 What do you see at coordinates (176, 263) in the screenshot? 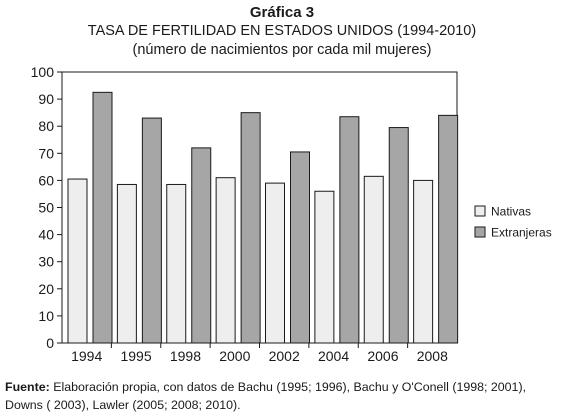
I see `bar-nativas-1998` at bounding box center [176, 263].